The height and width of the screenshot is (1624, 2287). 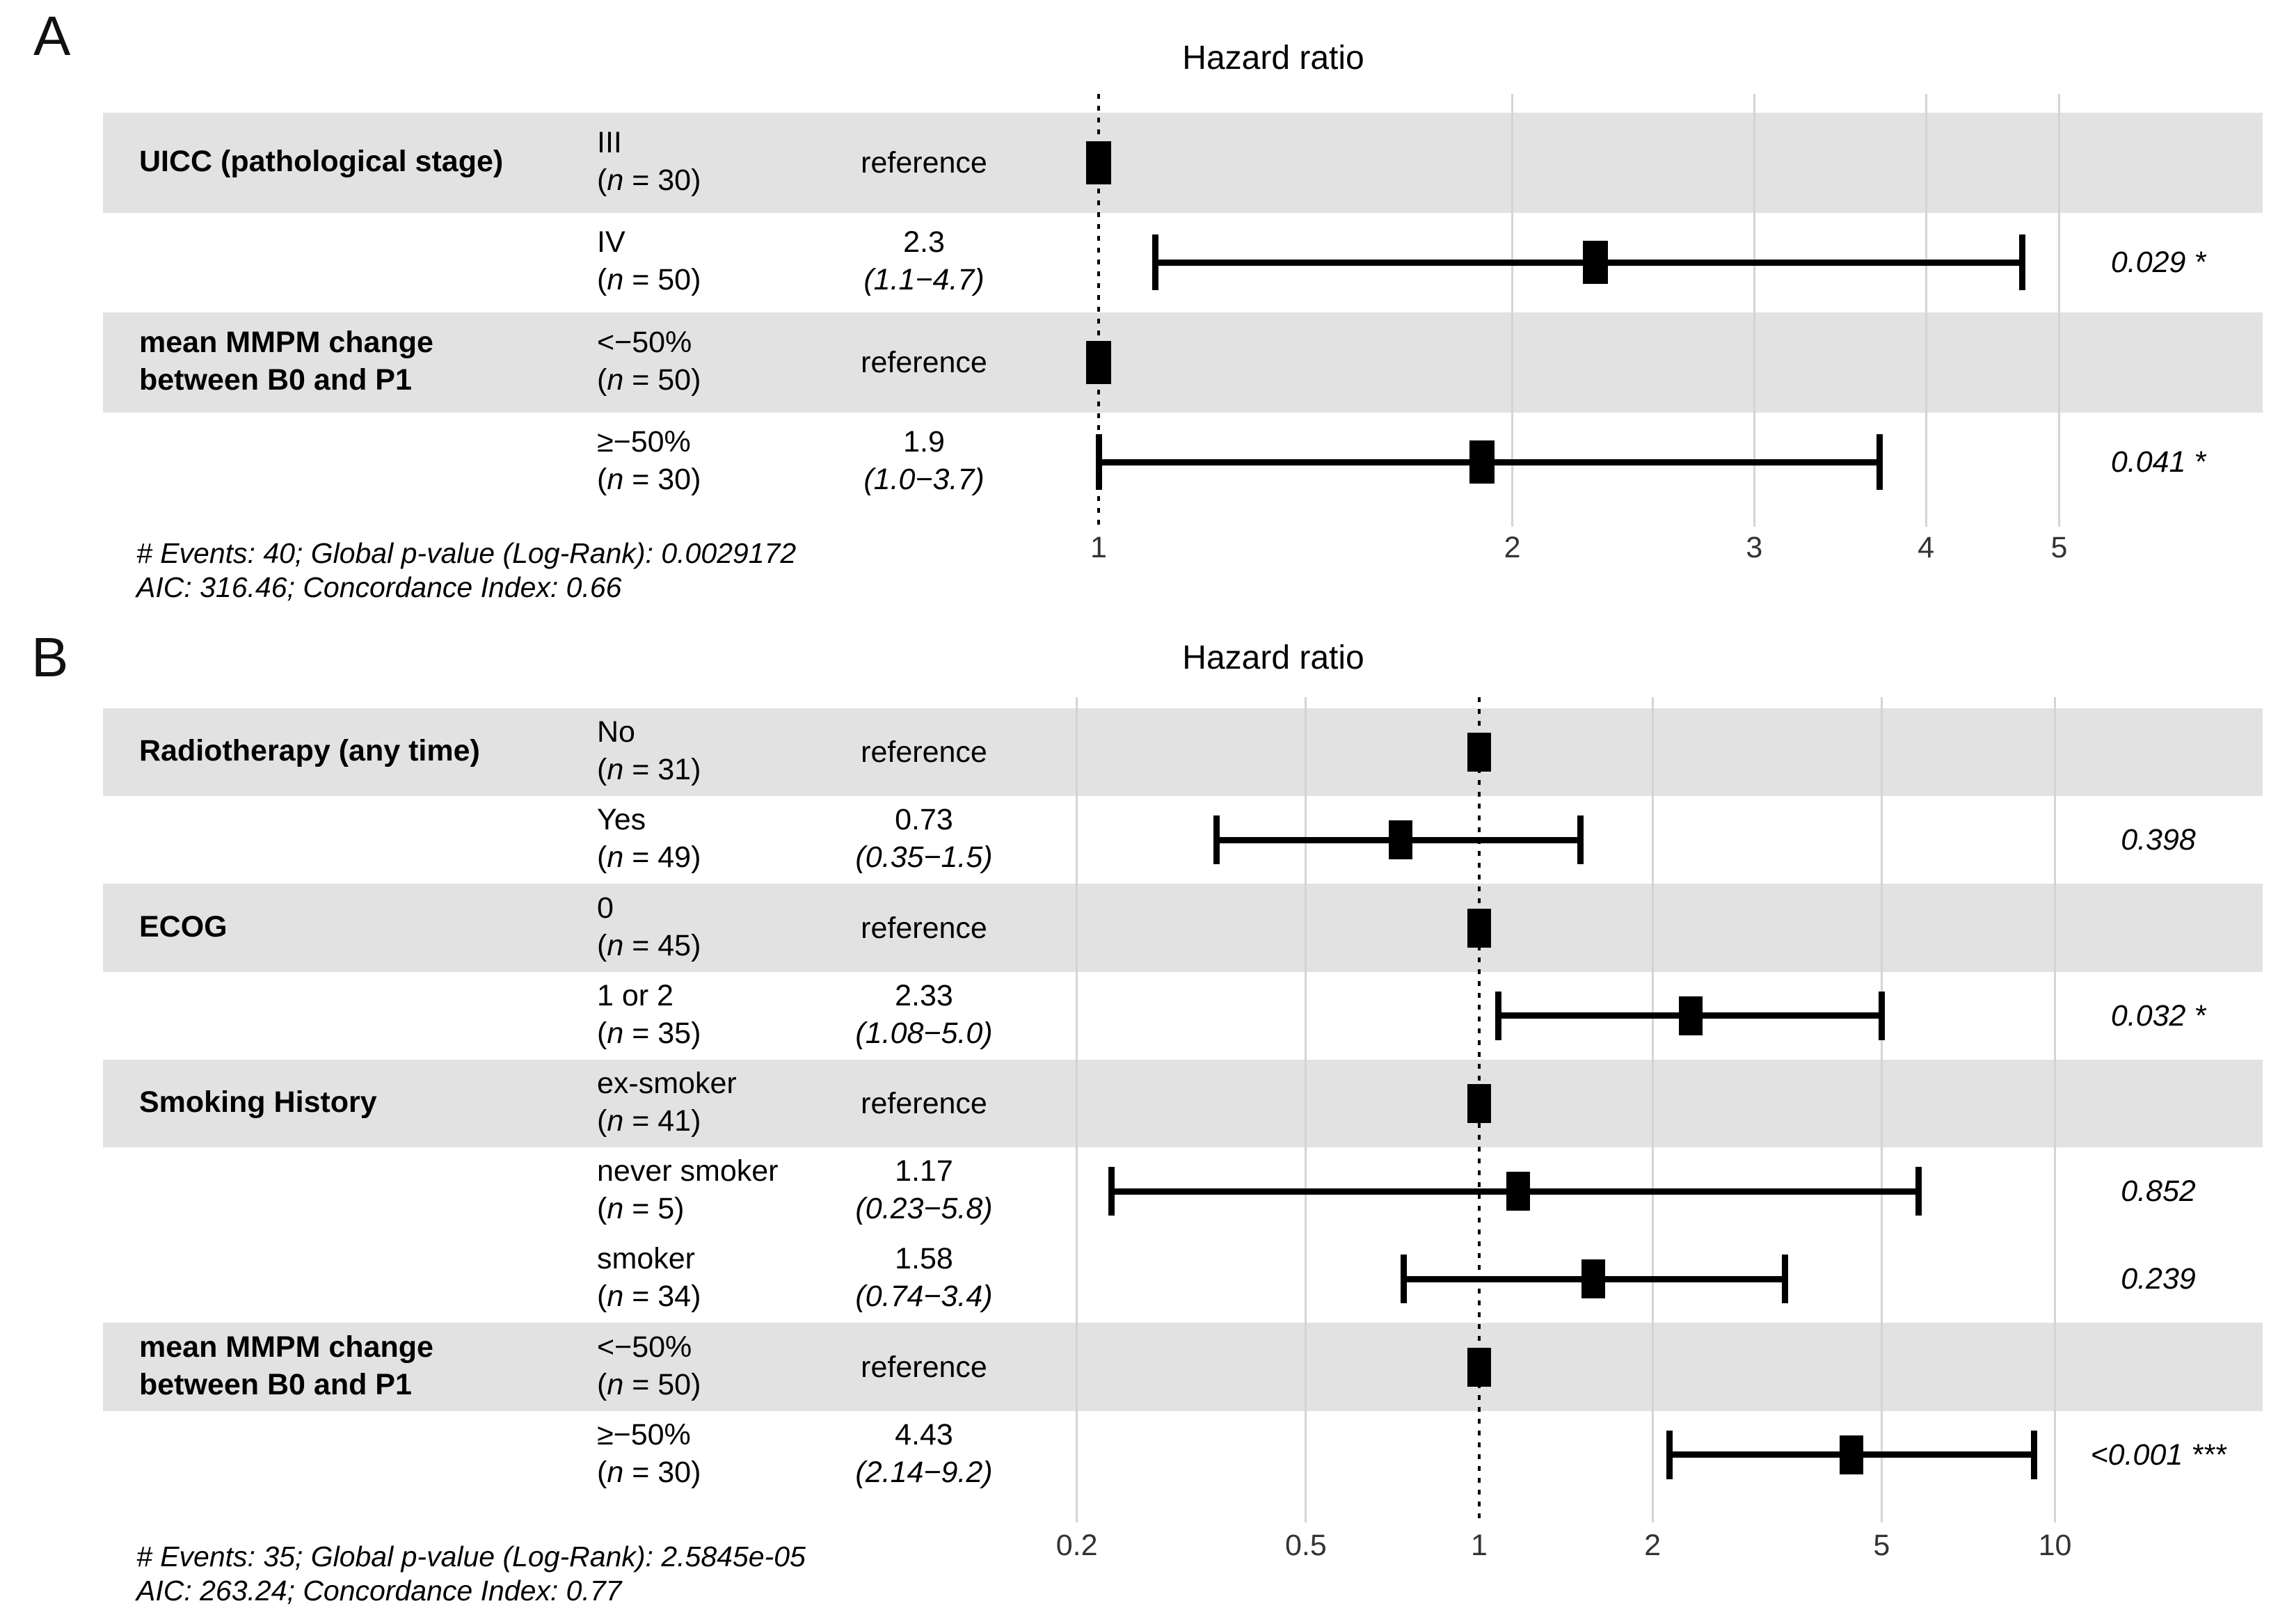 What do you see at coordinates (649, 751) in the screenshot?
I see `level-and-n: No (n = 31)` at bounding box center [649, 751].